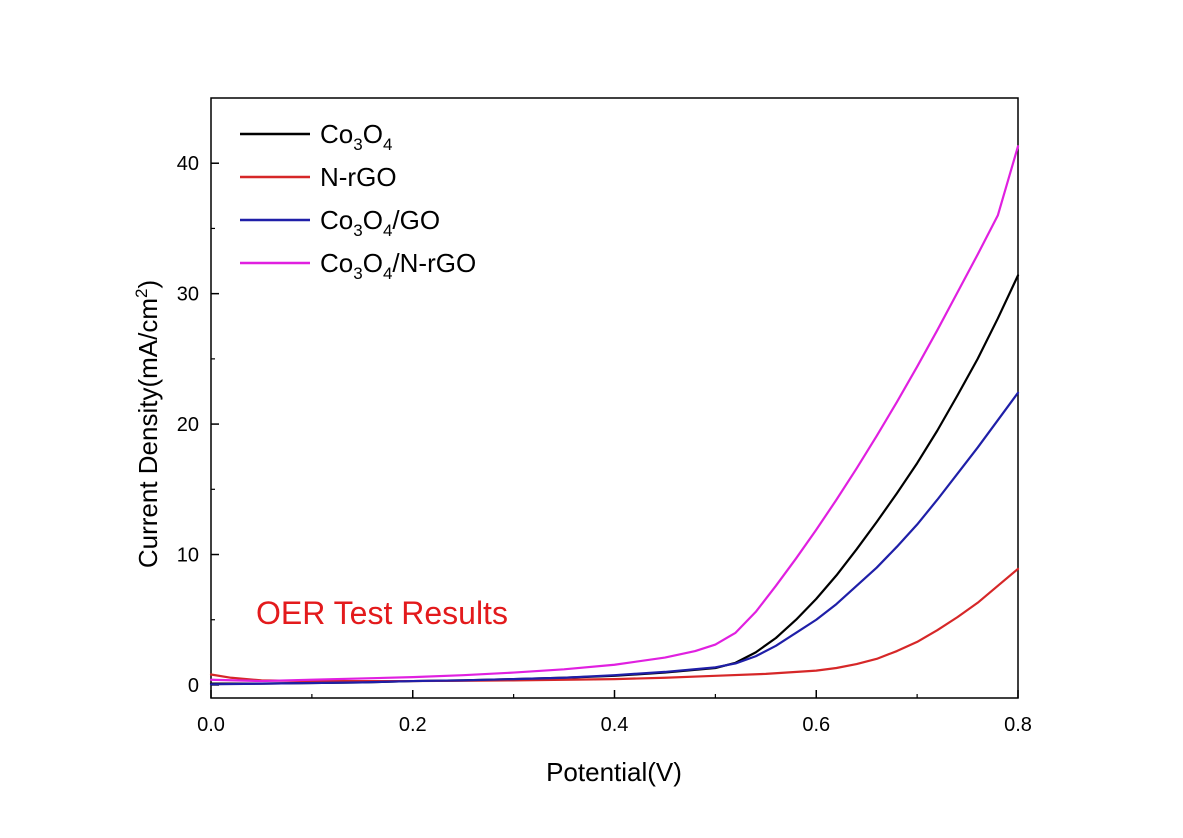 This screenshot has height=838, width=1183. Describe the element at coordinates (434, 263) in the screenshot. I see `legend-label-part: /N-rGO` at that location.